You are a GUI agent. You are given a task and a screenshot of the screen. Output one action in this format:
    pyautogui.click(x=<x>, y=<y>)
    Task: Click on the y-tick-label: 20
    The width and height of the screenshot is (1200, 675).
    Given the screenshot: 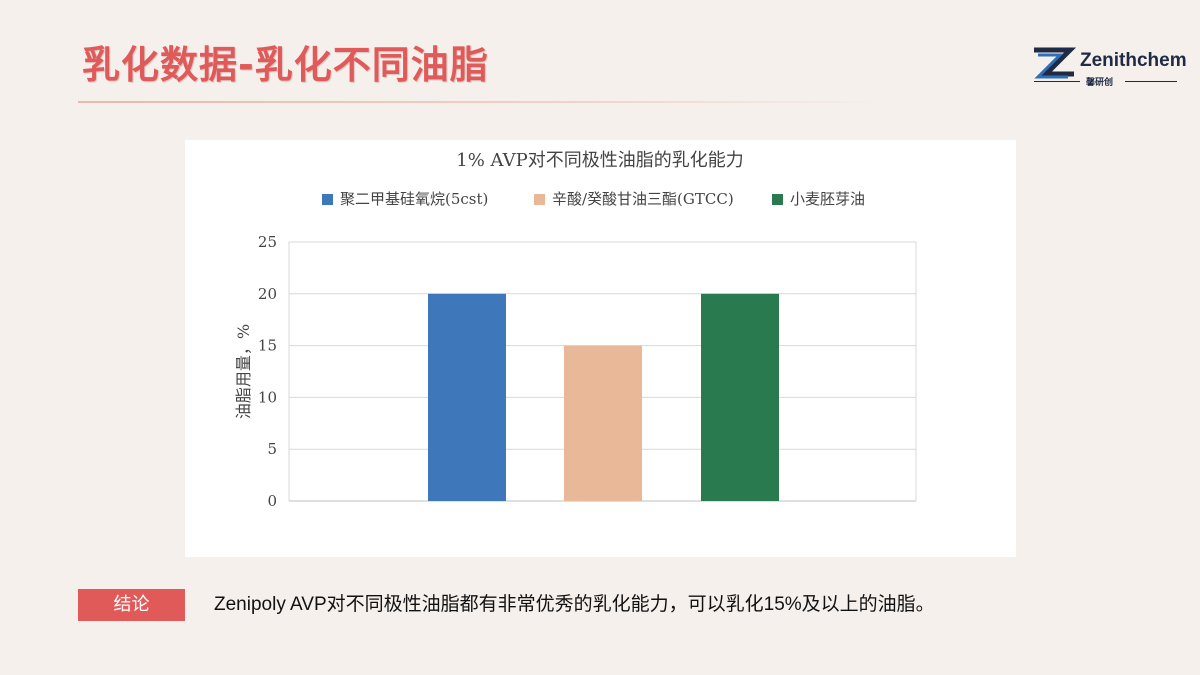 What is the action you would take?
    pyautogui.click(x=267, y=294)
    